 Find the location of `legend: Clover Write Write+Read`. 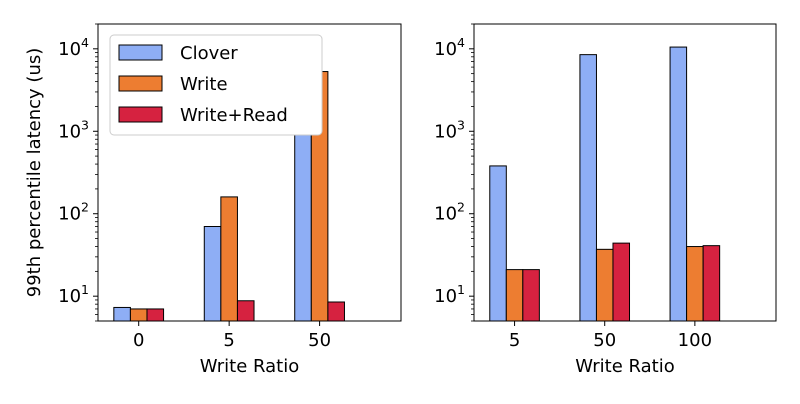

legend: Clover Write Write+Read is located at coordinates (216, 85).